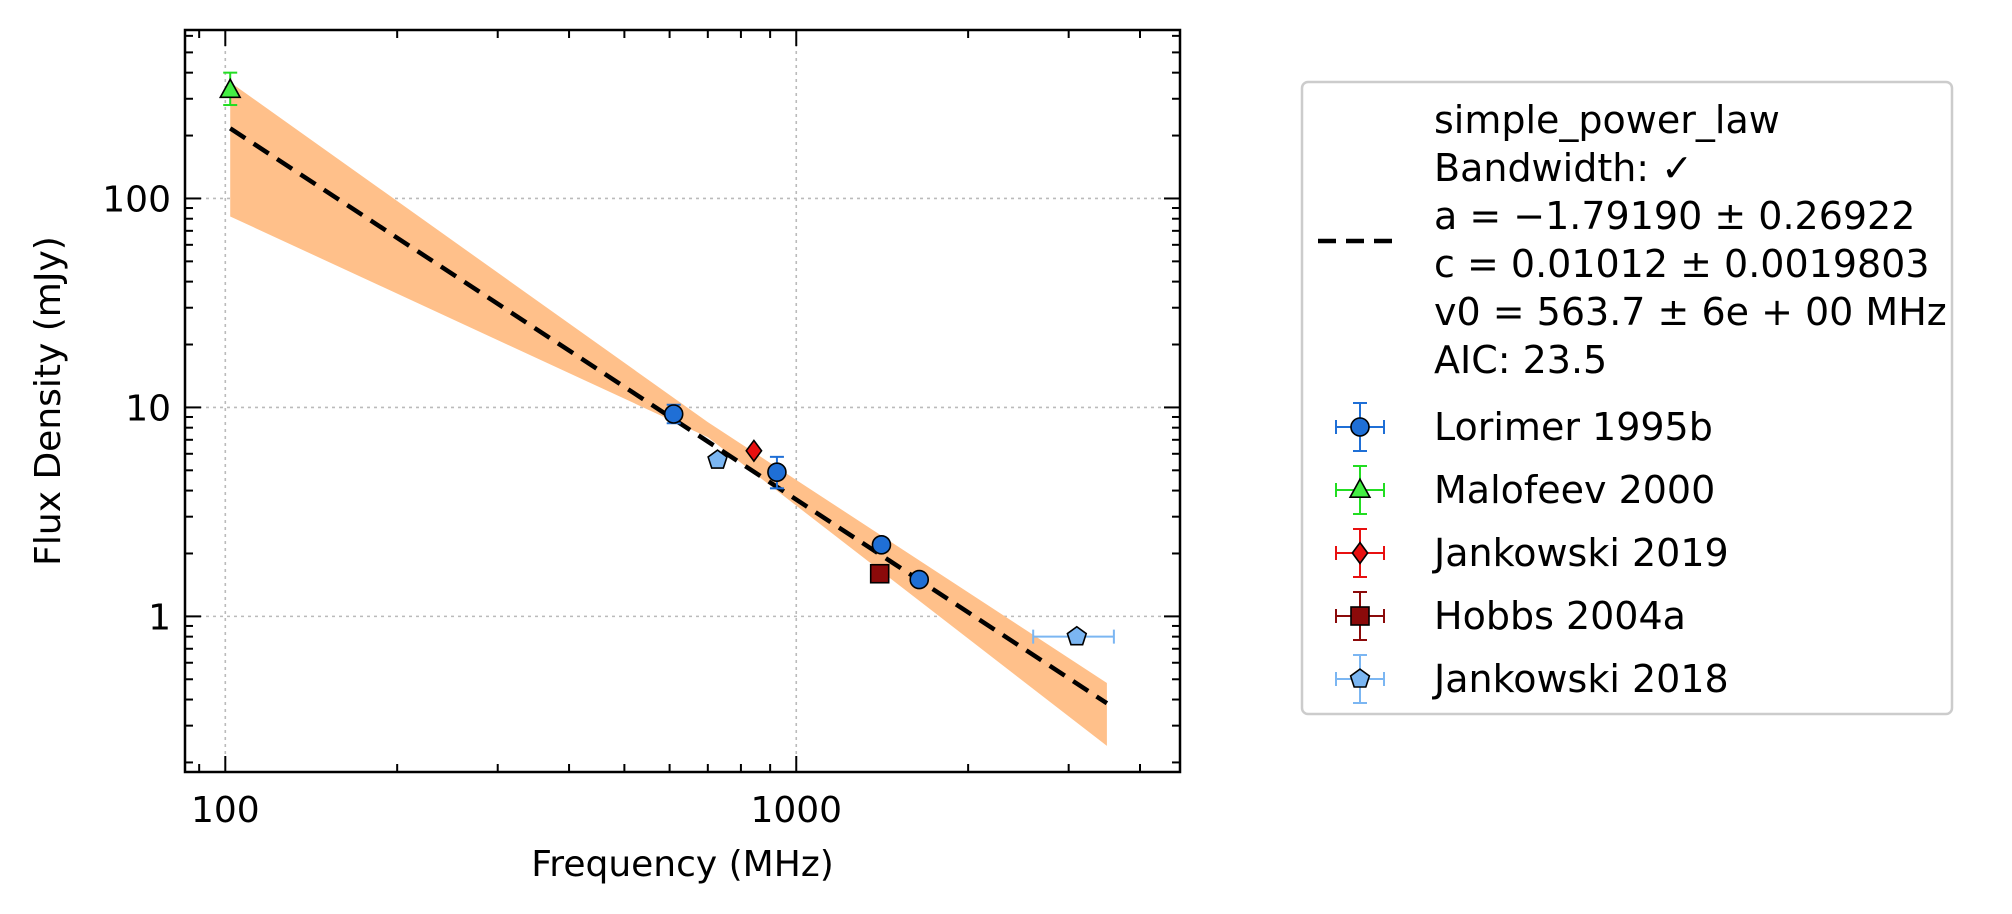 The width and height of the screenshot is (2012, 914). I want to click on series-malofeev-2000, so click(230, 89).